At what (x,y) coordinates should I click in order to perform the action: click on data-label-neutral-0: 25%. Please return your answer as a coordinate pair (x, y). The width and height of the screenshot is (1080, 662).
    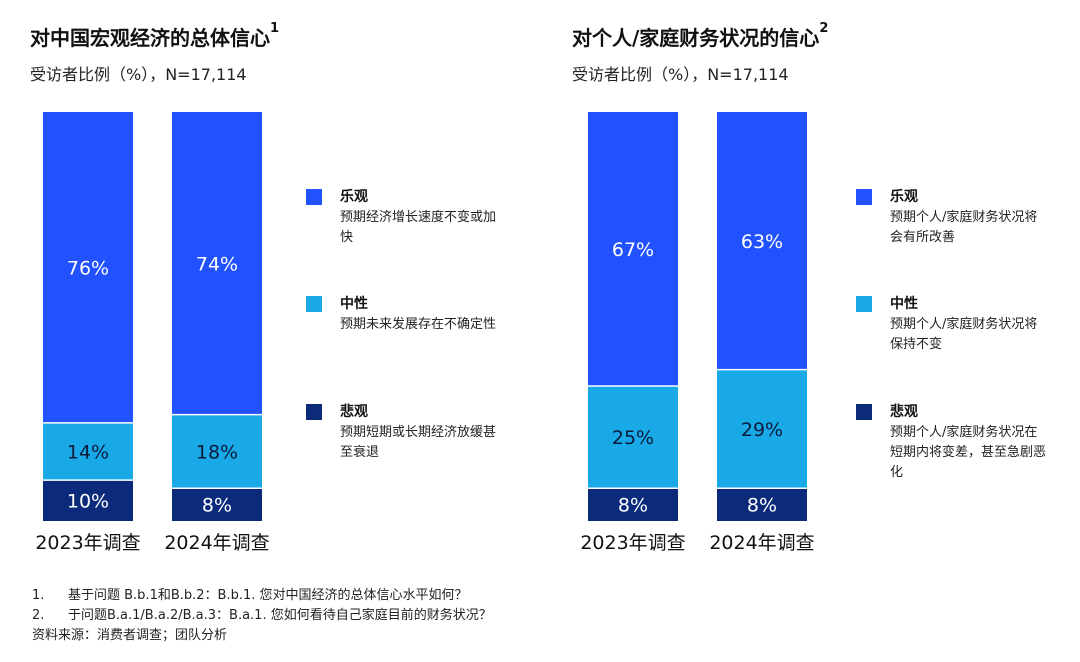
    Looking at the image, I should click on (633, 438).